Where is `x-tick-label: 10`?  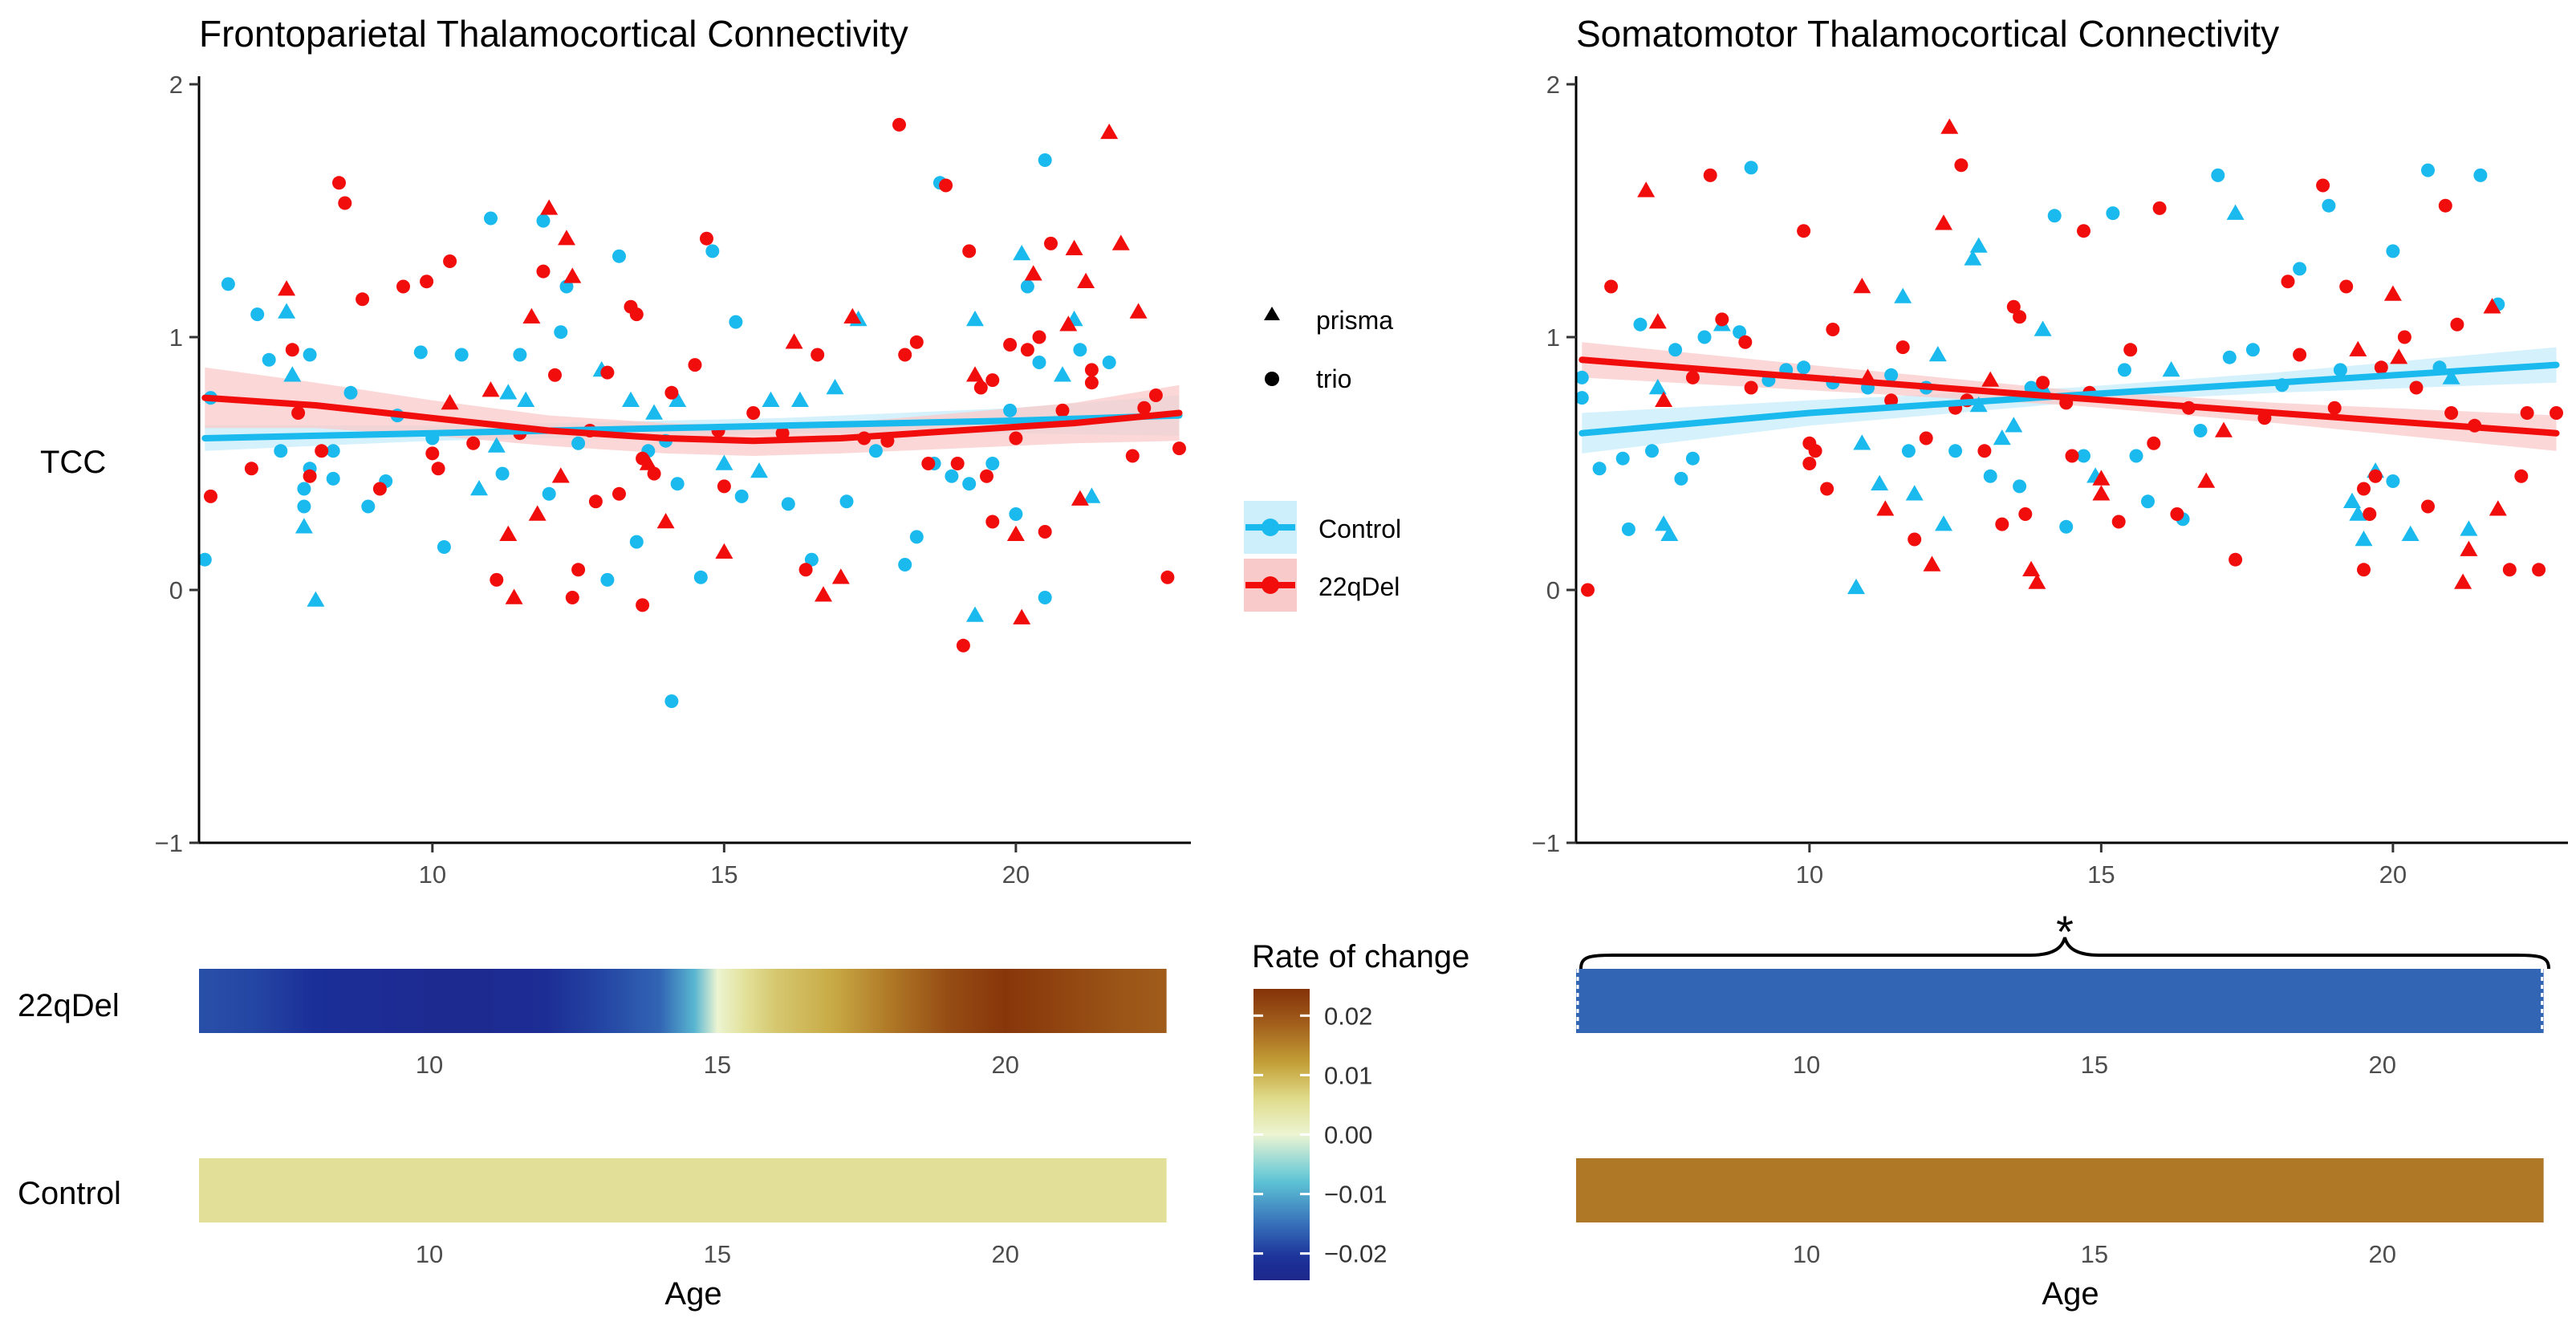
x-tick-label: 10 is located at coordinates (1809, 875).